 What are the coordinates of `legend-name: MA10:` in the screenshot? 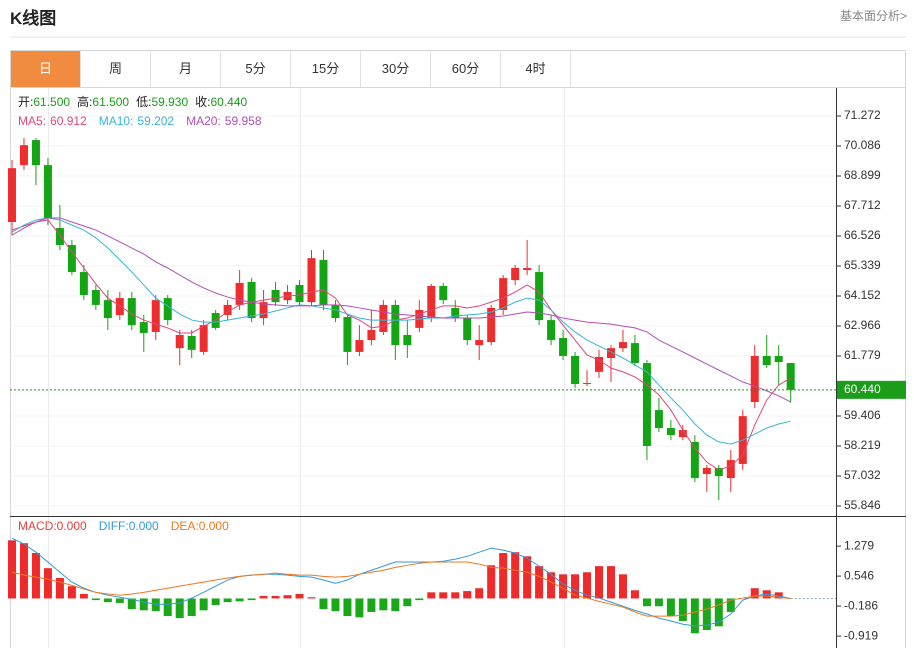 It's located at (116, 121).